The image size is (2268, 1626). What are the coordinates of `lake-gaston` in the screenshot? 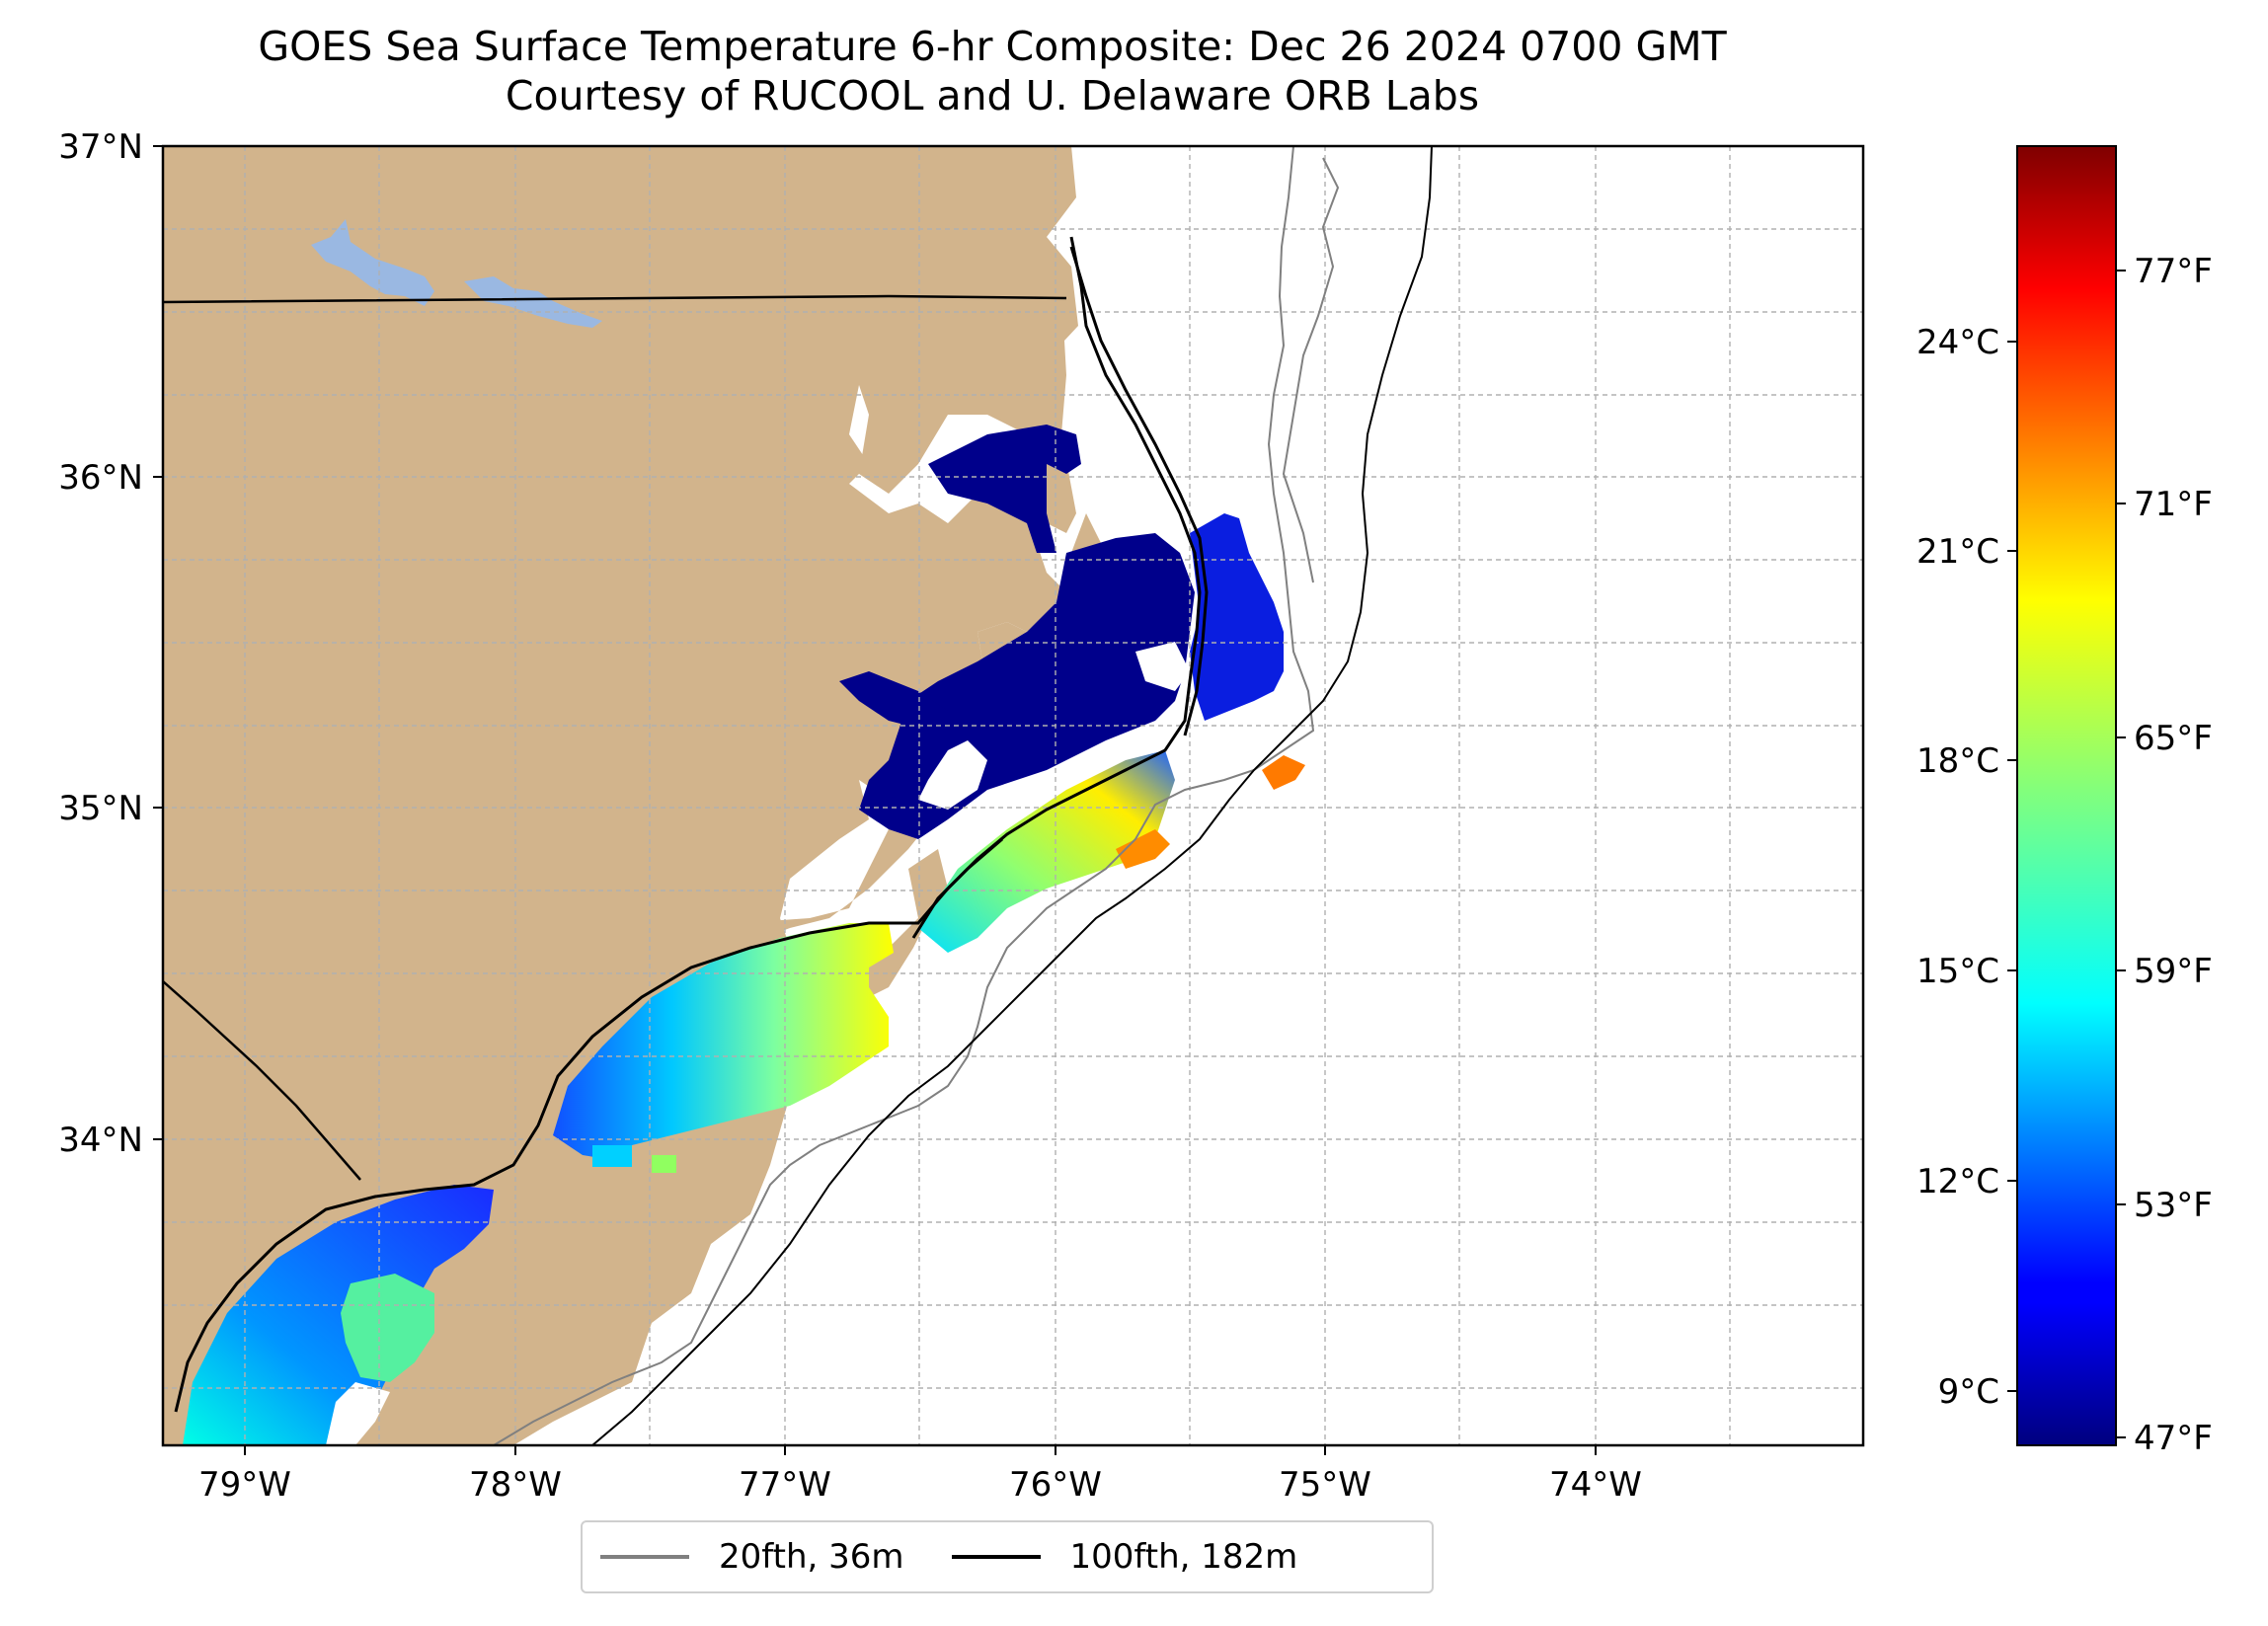 It's located at (533, 302).